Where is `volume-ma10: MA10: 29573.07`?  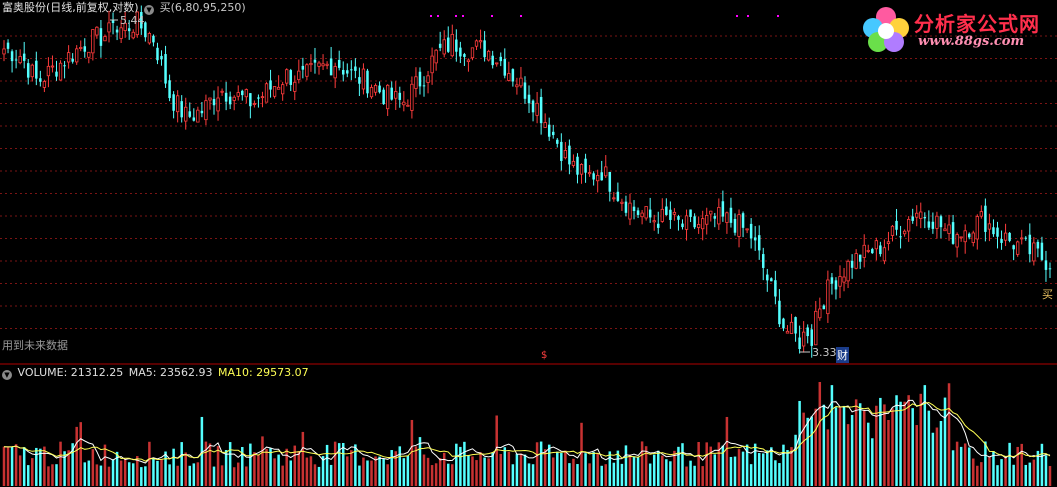
volume-ma10: MA10: 29573.07 is located at coordinates (263, 372).